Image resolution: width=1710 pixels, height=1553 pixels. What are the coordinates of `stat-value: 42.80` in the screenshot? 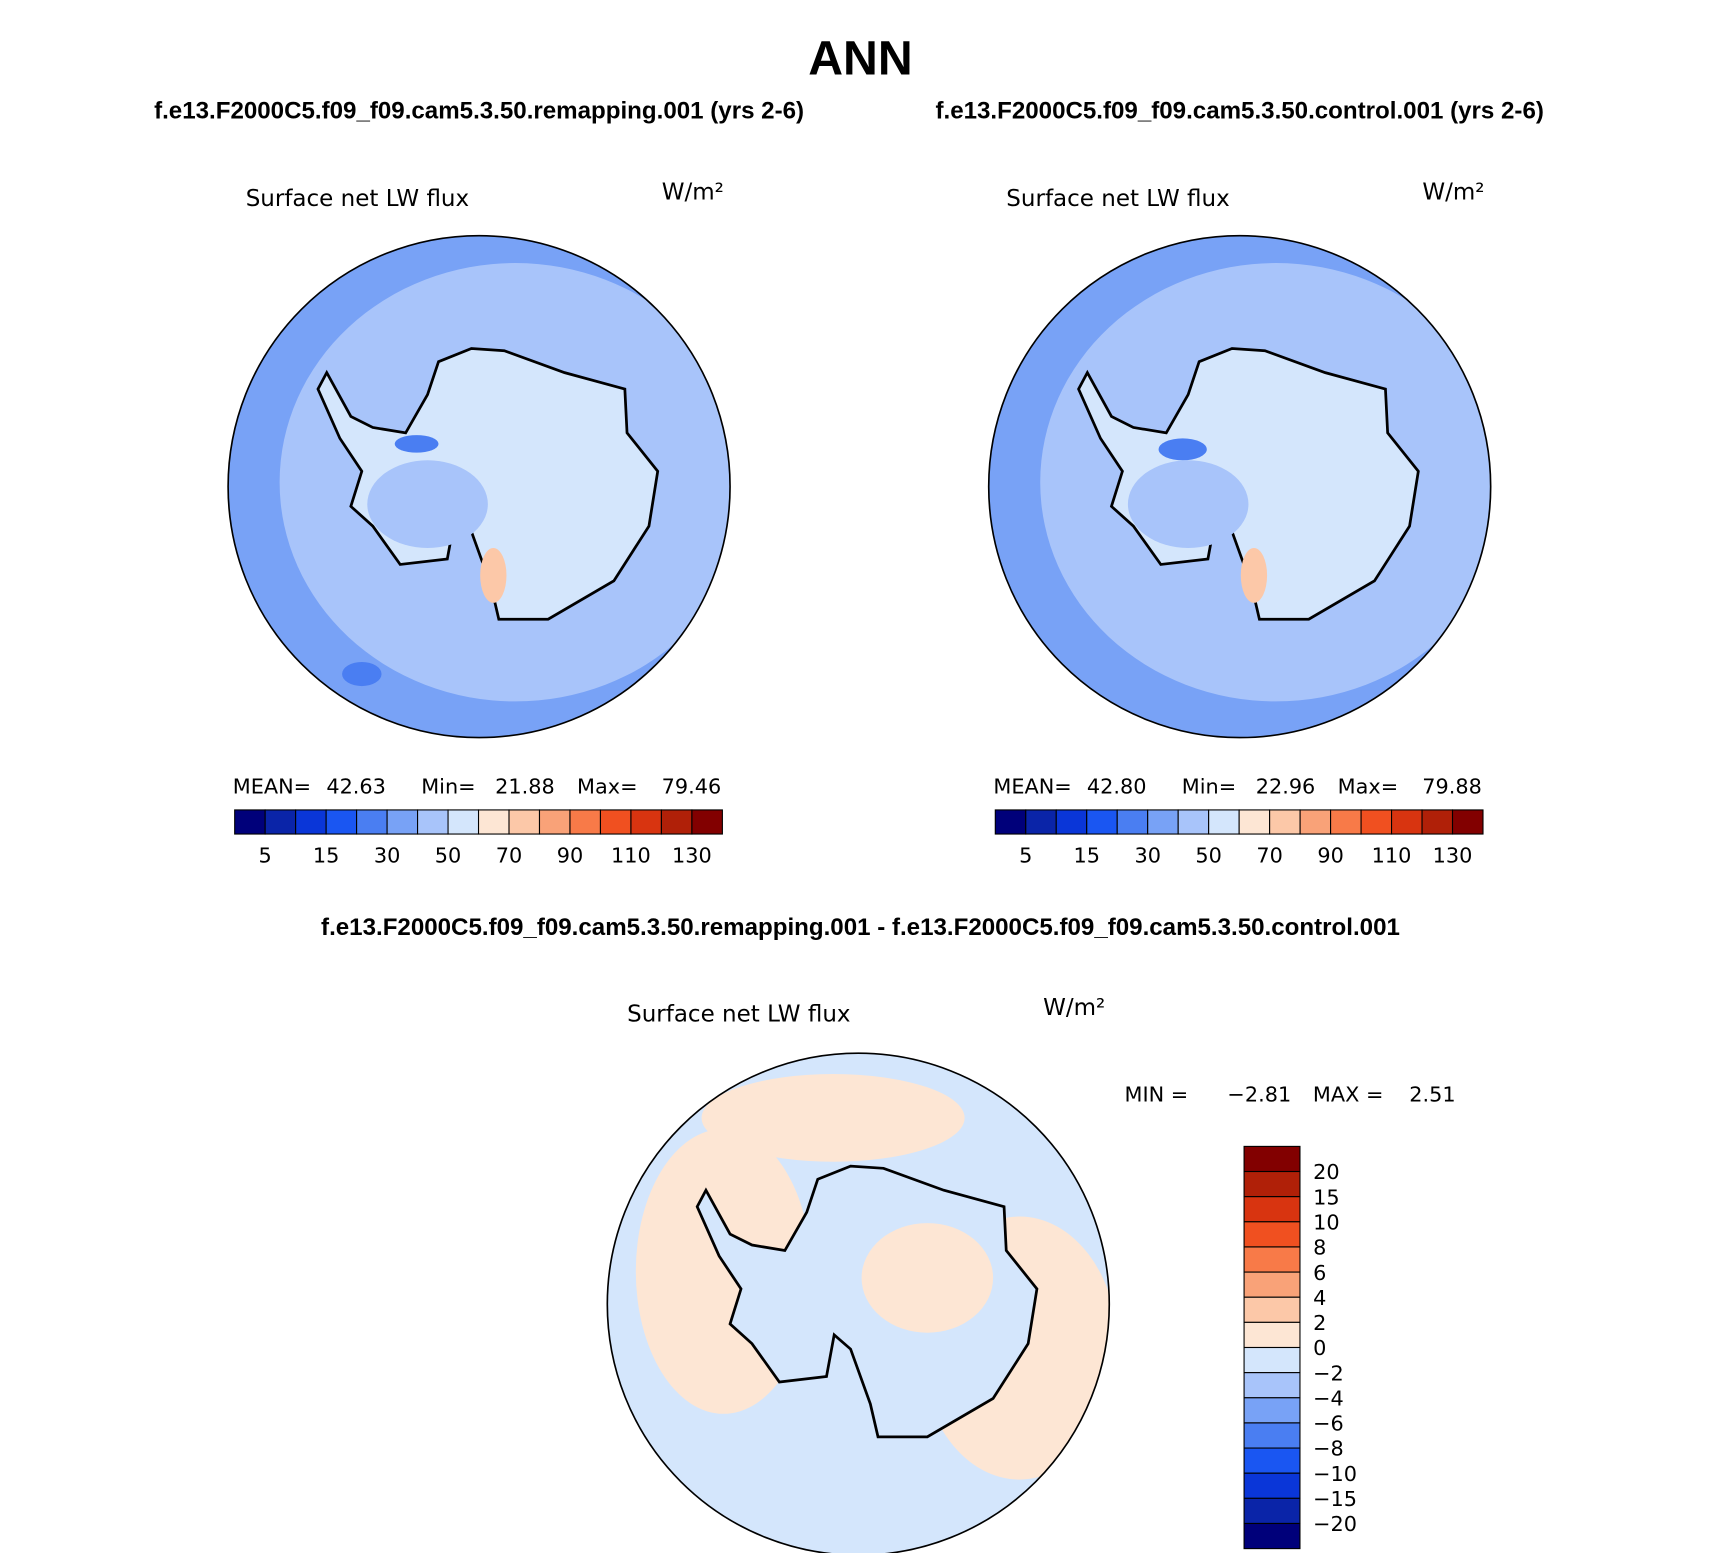 It's located at (1117, 786).